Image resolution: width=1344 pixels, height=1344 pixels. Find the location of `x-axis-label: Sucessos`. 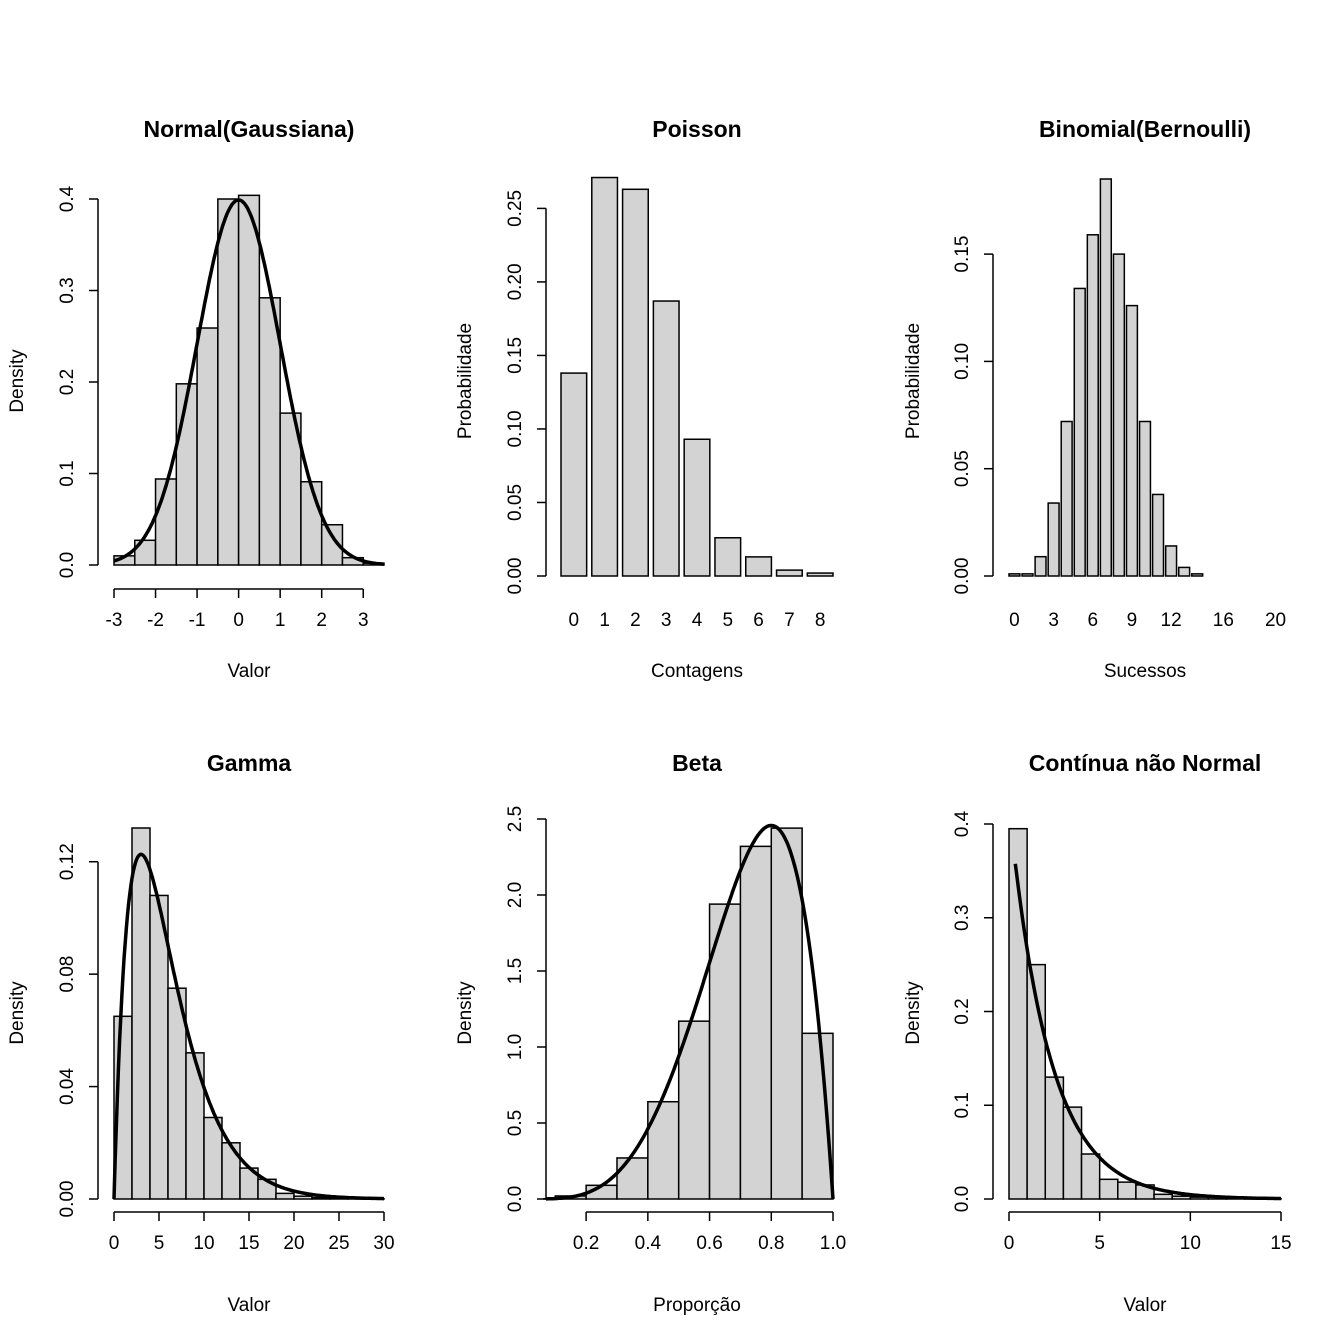

x-axis-label: Sucessos is located at coordinates (1145, 671).